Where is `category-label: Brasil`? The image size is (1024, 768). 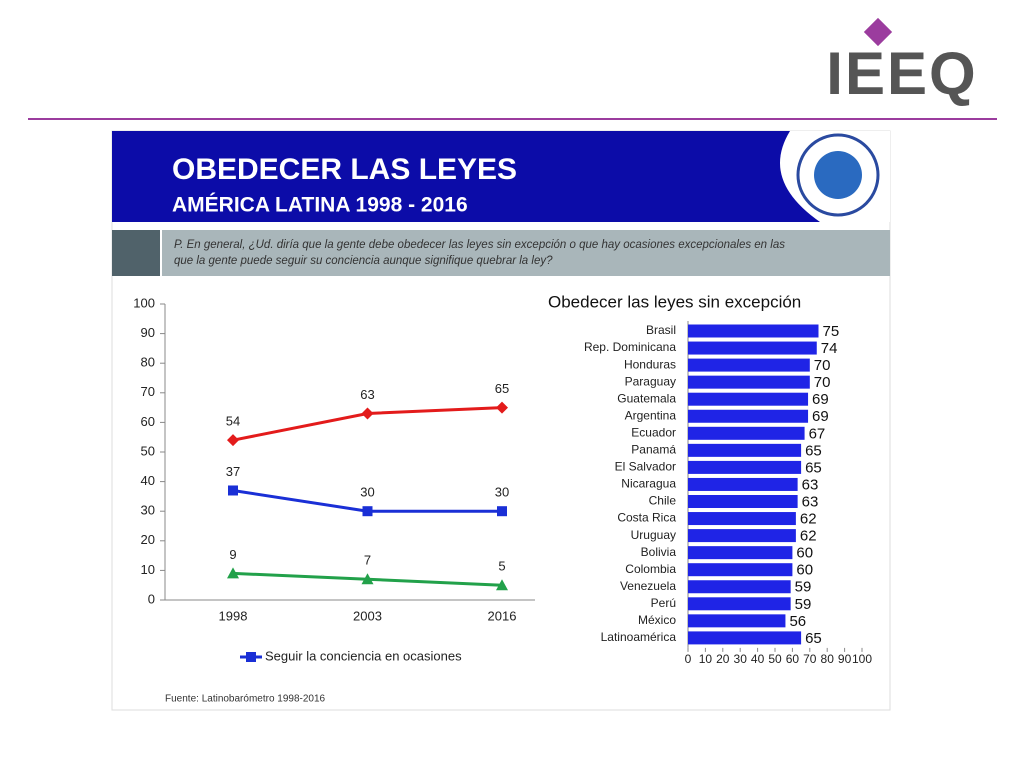 category-label: Brasil is located at coordinates (661, 330).